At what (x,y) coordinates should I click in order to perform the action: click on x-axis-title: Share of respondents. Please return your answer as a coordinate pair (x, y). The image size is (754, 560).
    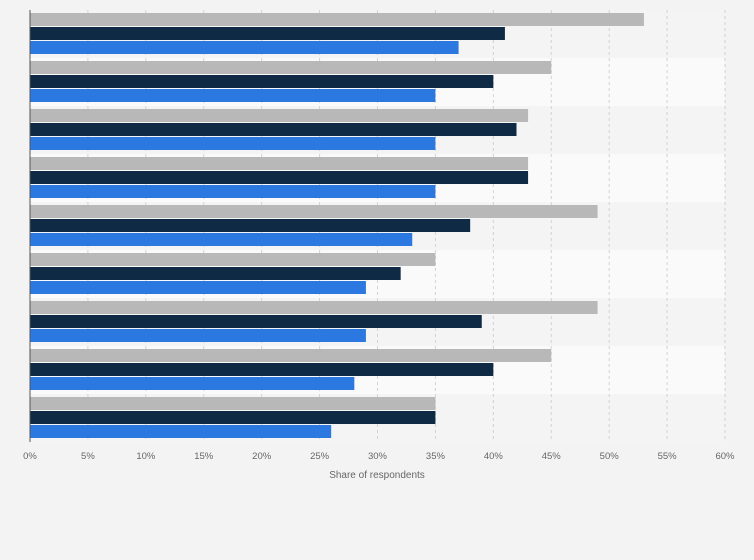
    Looking at the image, I should click on (377, 475).